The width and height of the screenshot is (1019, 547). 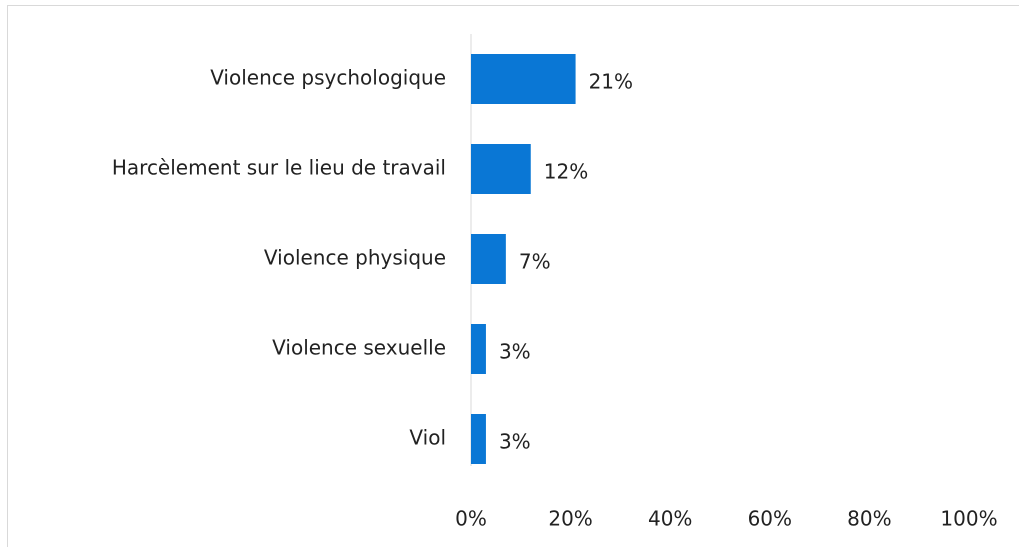 What do you see at coordinates (968, 519) in the screenshot?
I see `x-tick-label: 100%` at bounding box center [968, 519].